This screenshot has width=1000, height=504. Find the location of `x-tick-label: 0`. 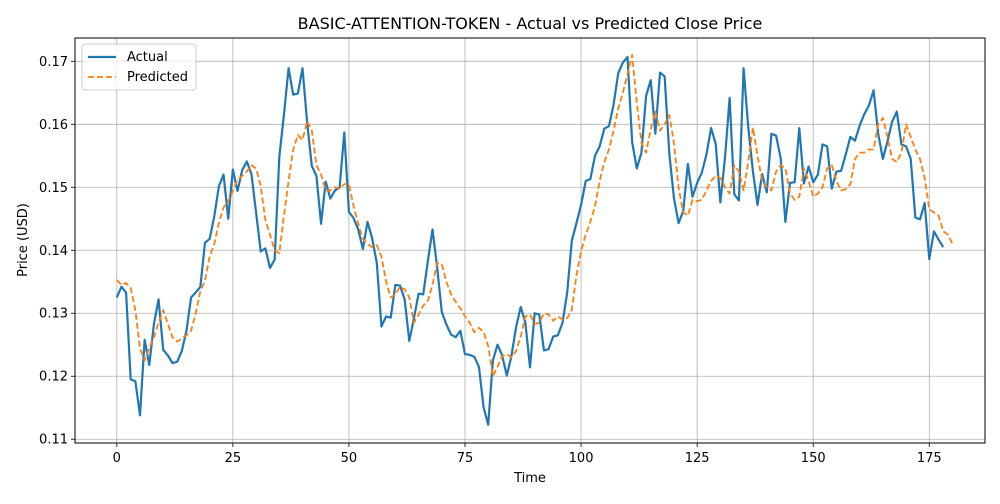

x-tick-label: 0 is located at coordinates (117, 458).